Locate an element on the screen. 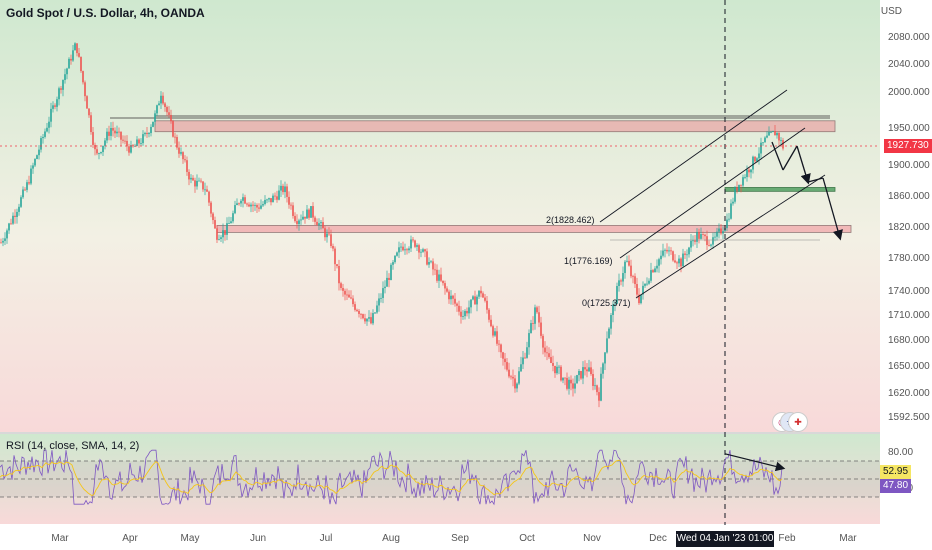 This screenshot has width=932, height=550. time-tick-label: Apr is located at coordinates (130, 538).